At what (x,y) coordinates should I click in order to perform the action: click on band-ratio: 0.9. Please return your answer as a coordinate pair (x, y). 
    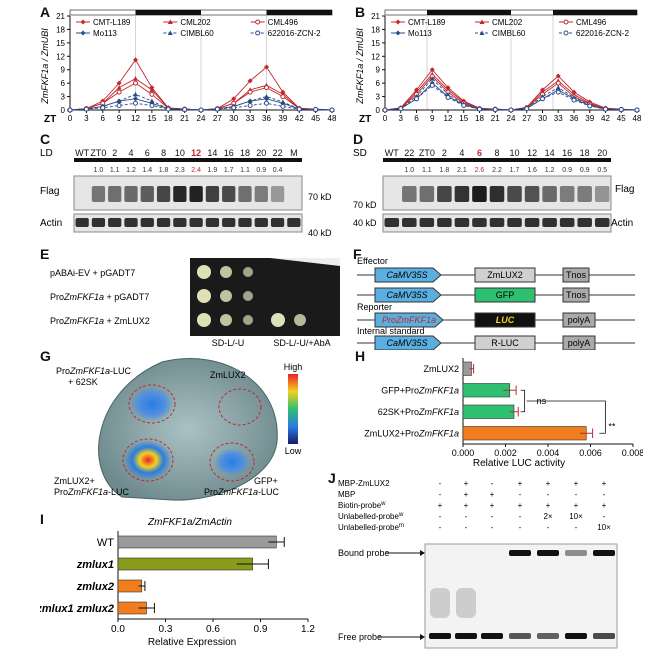
    Looking at the image, I should click on (585, 170).